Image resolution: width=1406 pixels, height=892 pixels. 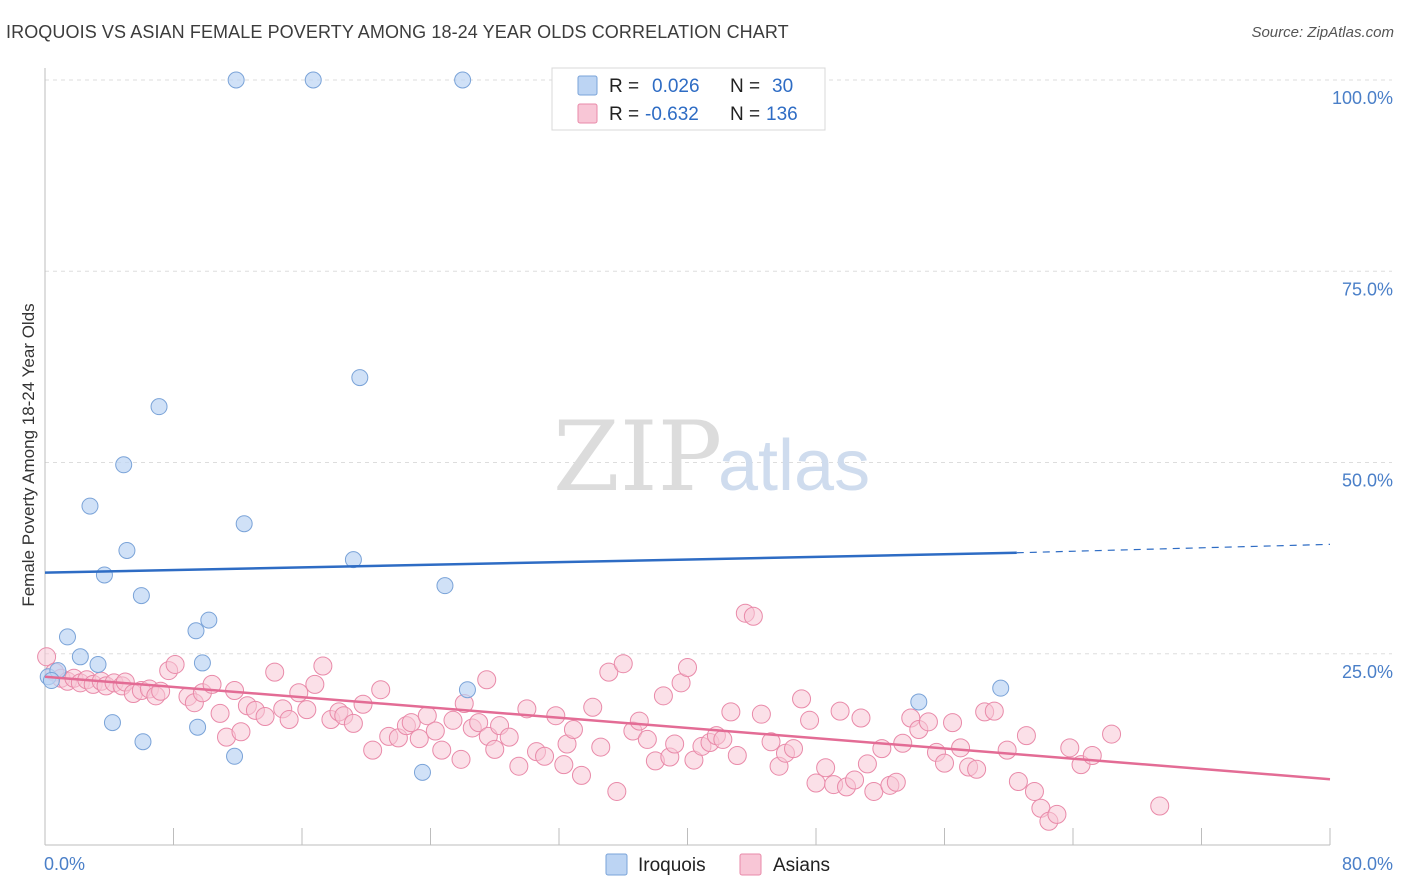 What do you see at coordinates (637, 457) in the screenshot?
I see `watermark-zip: ZIP` at bounding box center [637, 457].